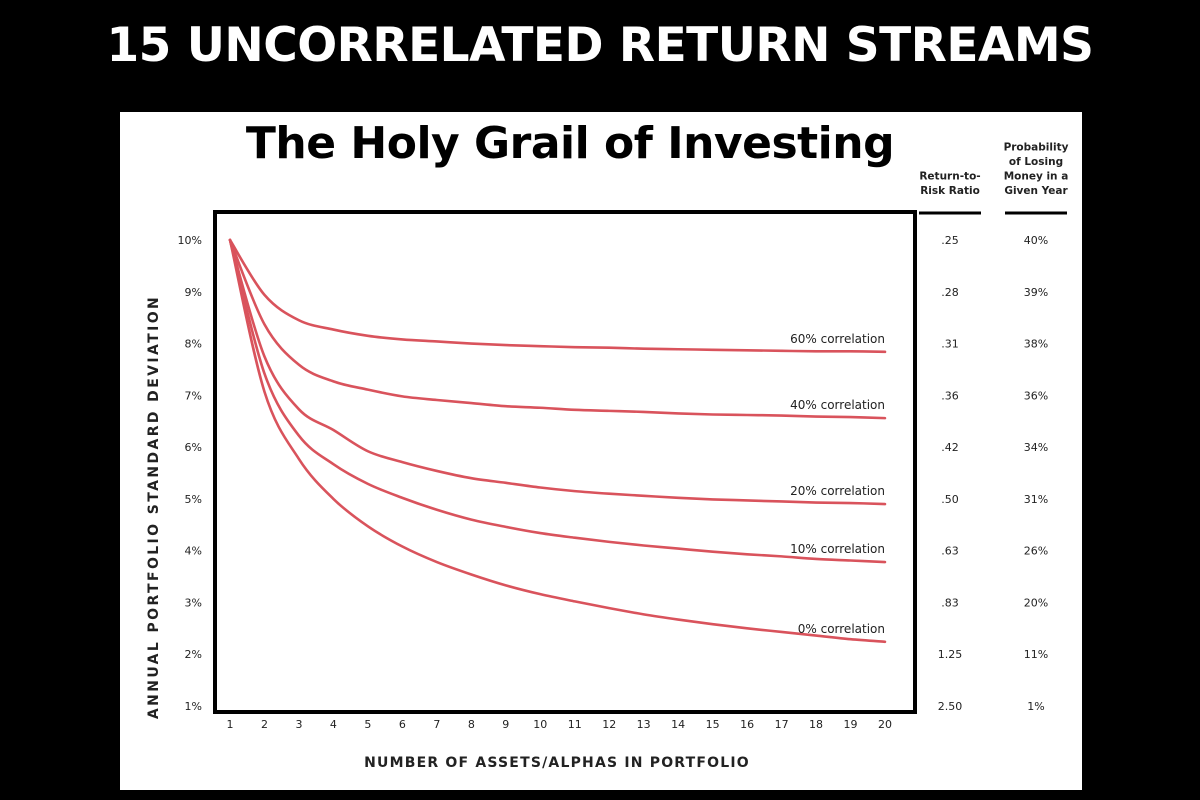  I want to click on table-cell: .36, so click(950, 395).